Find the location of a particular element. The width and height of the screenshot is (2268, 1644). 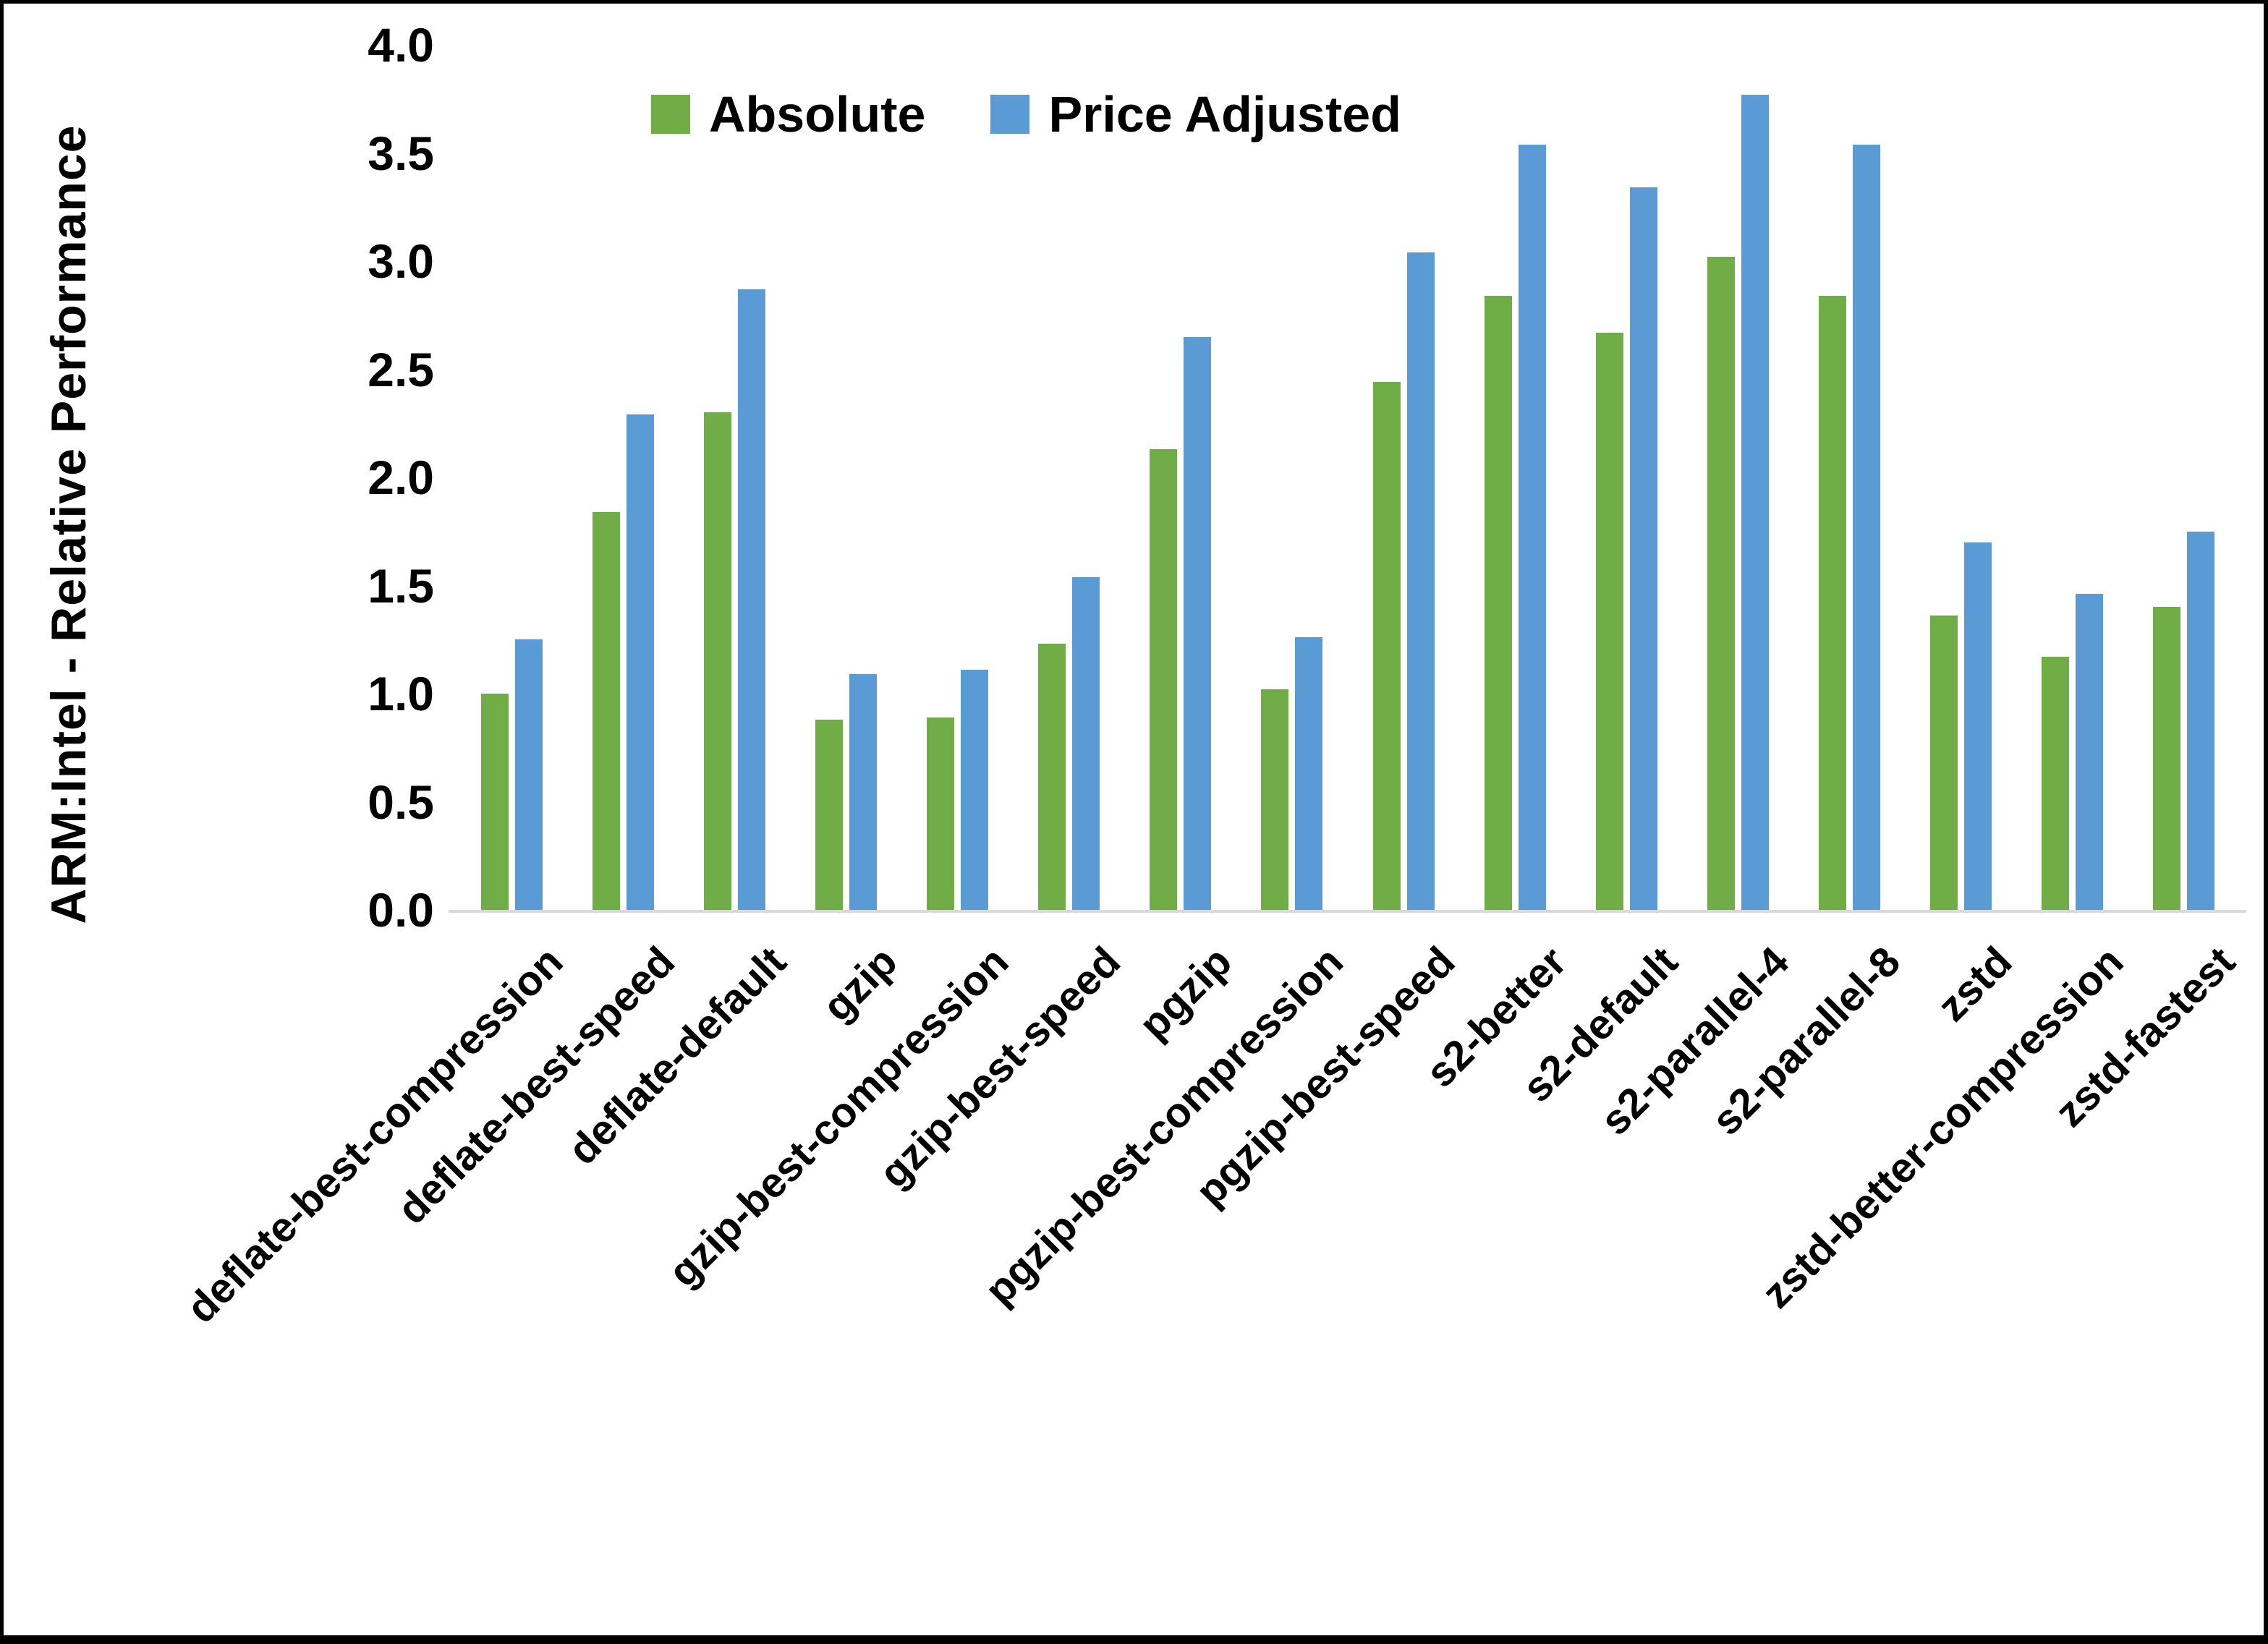

bar-price-adjusted-pgzip-best-speed is located at coordinates (1421, 581).